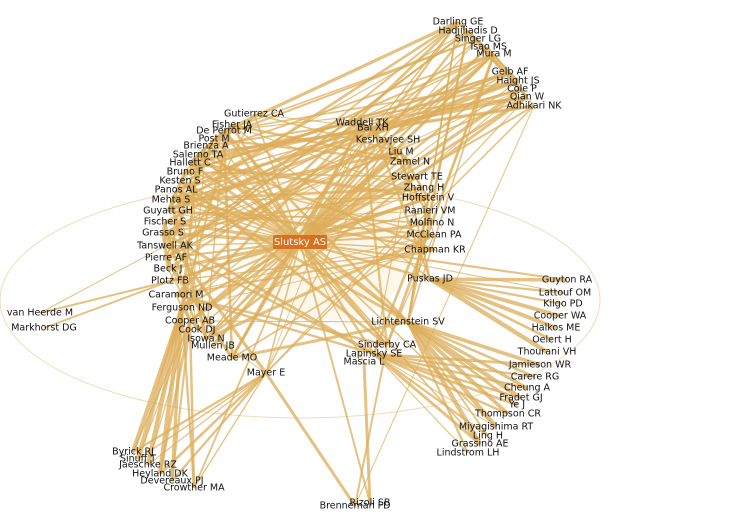 This screenshot has width=744, height=518. What do you see at coordinates (176, 190) in the screenshot?
I see `node-label: Panos AL` at bounding box center [176, 190].